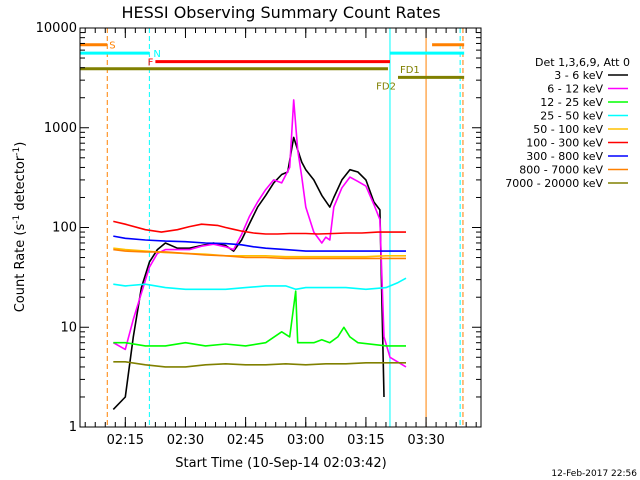 The image size is (640, 480). What do you see at coordinates (564, 143) in the screenshot?
I see `legend-label-5: 100 - 300 keV` at bounding box center [564, 143].